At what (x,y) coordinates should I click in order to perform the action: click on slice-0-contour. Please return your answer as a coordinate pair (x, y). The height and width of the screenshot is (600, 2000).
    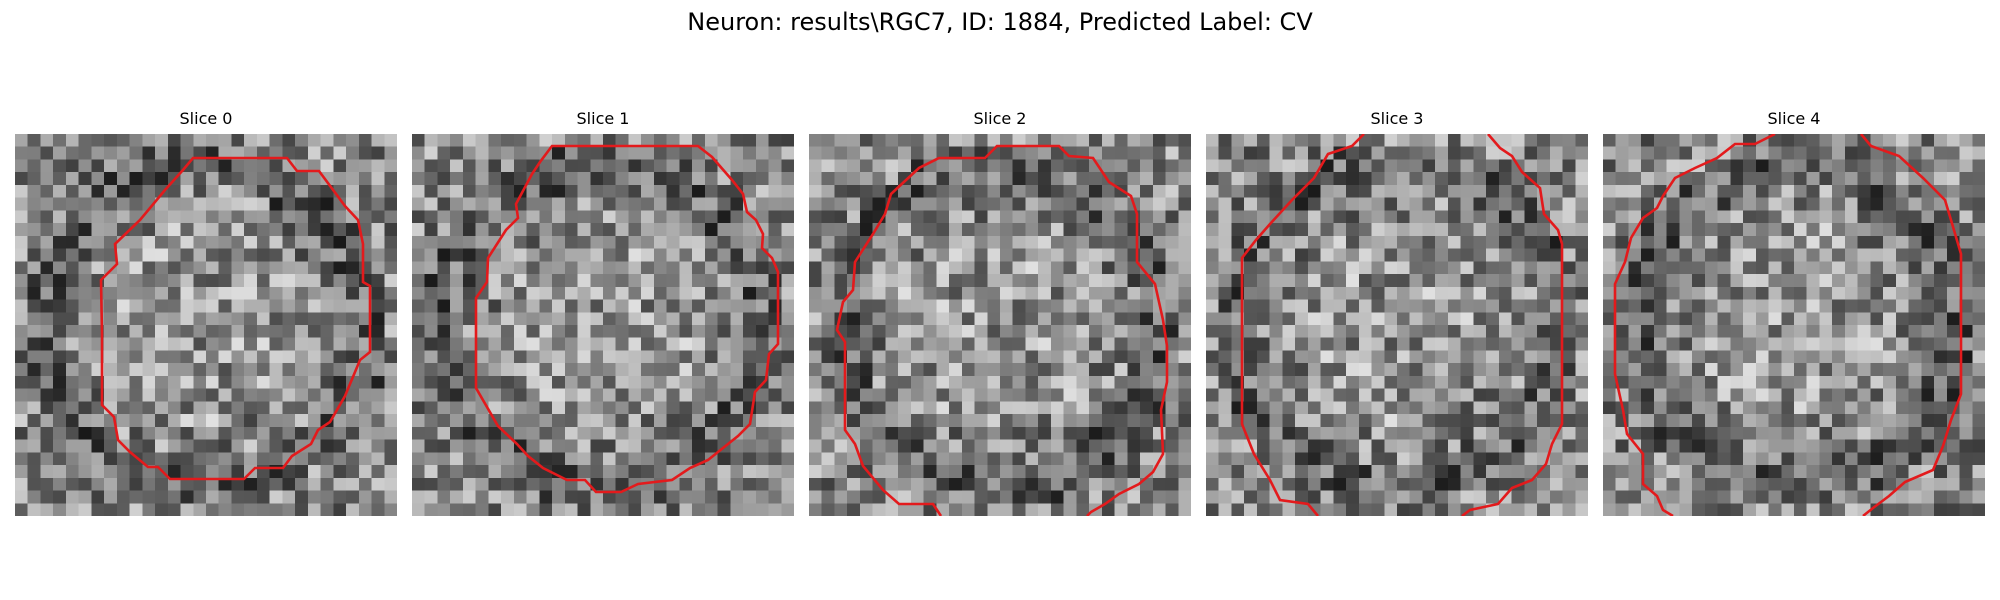
    Looking at the image, I should click on (235, 318).